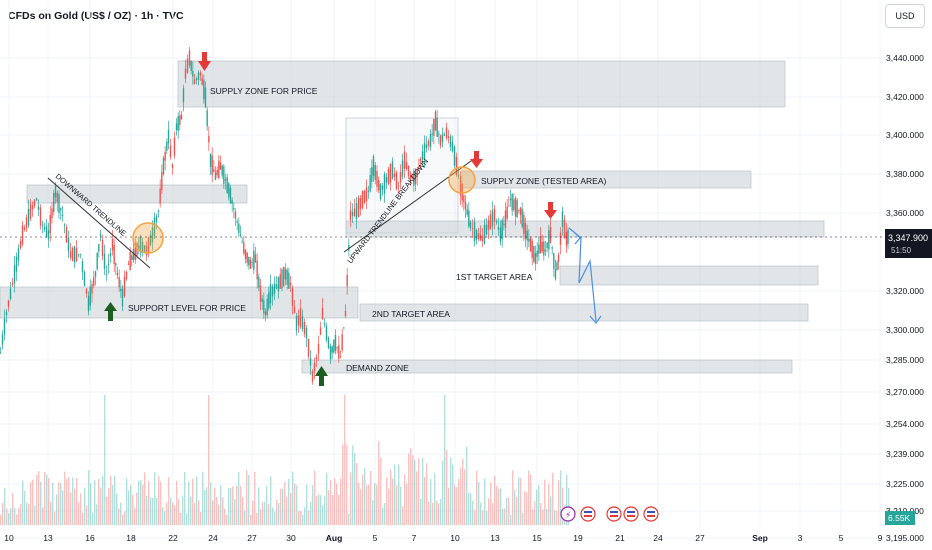  What do you see at coordinates (905, 58) in the screenshot?
I see `y-tick-label: 3,440.000` at bounding box center [905, 58].